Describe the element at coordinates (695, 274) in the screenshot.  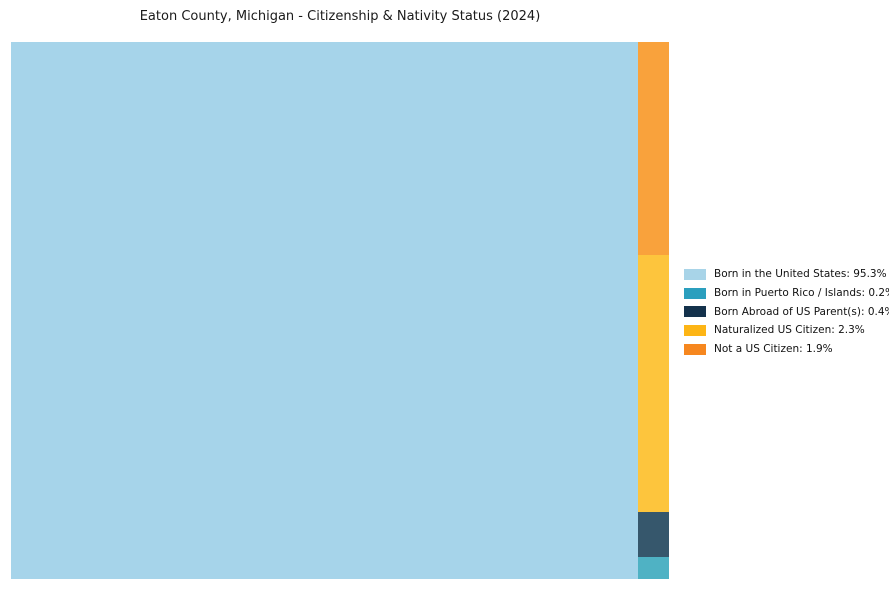
I see `legend-swatch-born-us` at that location.